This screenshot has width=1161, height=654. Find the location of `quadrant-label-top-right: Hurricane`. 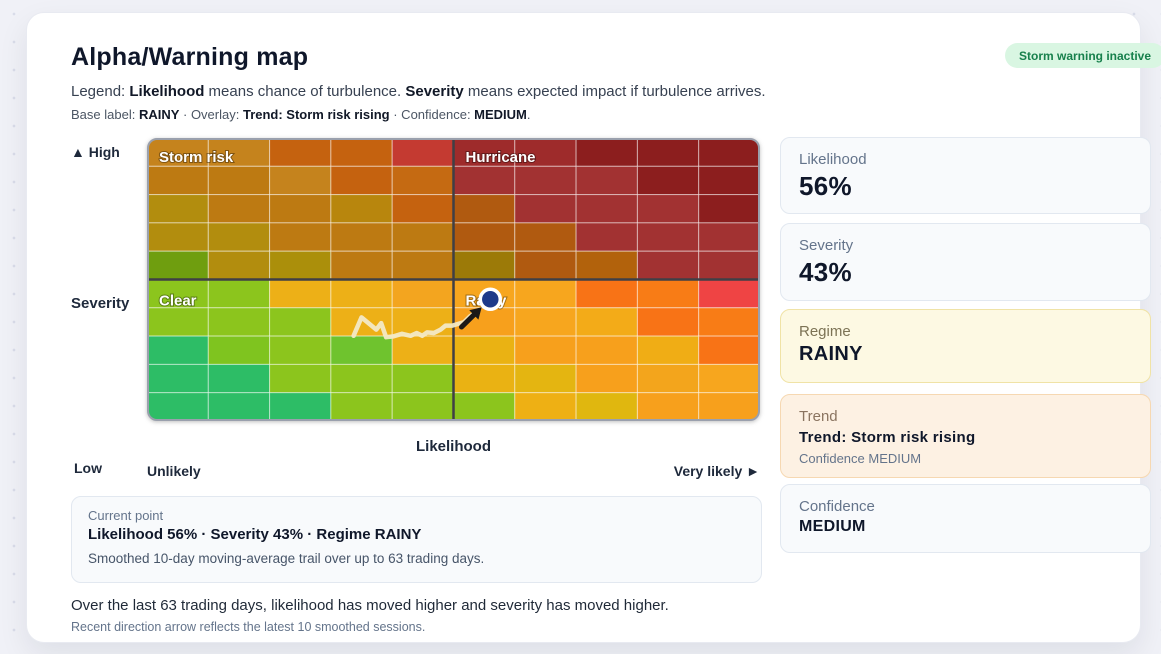

quadrant-label-top-right: Hurricane is located at coordinates (501, 157).